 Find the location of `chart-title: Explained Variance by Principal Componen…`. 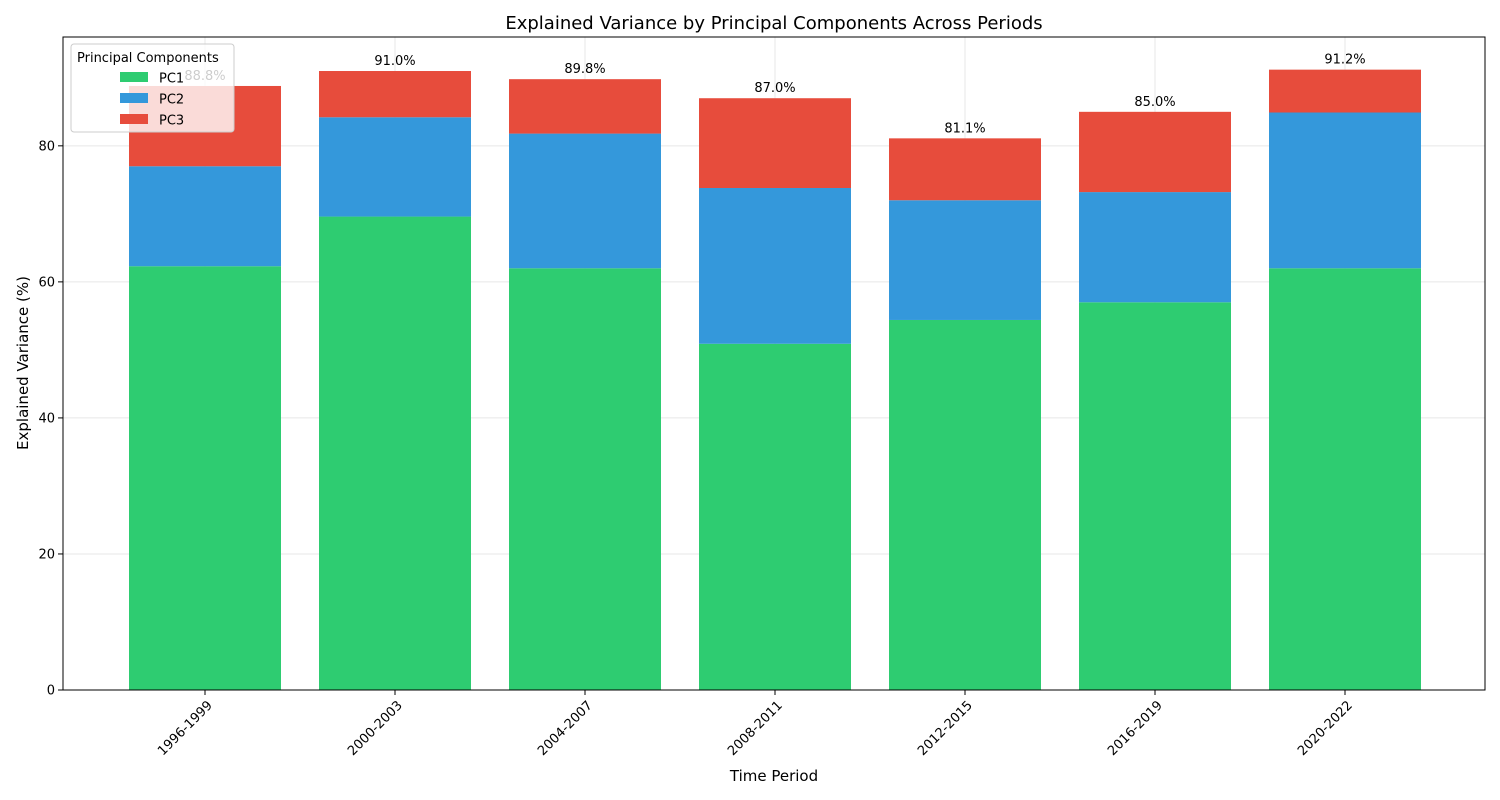

chart-title: Explained Variance by Principal Componen… is located at coordinates (773, 23).